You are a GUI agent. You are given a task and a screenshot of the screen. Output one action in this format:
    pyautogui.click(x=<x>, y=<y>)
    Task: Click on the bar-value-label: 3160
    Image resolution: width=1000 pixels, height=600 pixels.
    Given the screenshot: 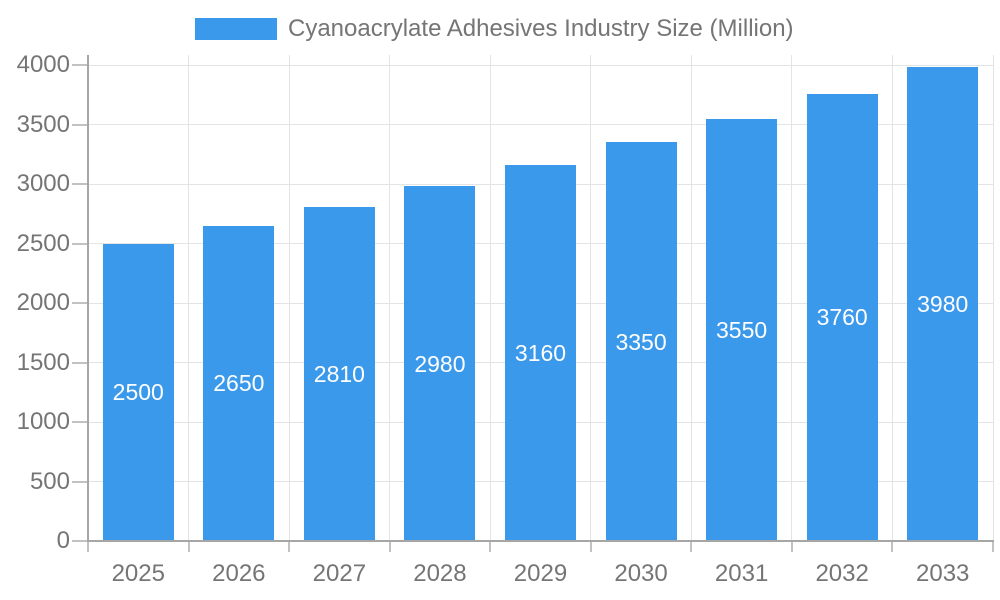 What is the action you would take?
    pyautogui.click(x=540, y=352)
    